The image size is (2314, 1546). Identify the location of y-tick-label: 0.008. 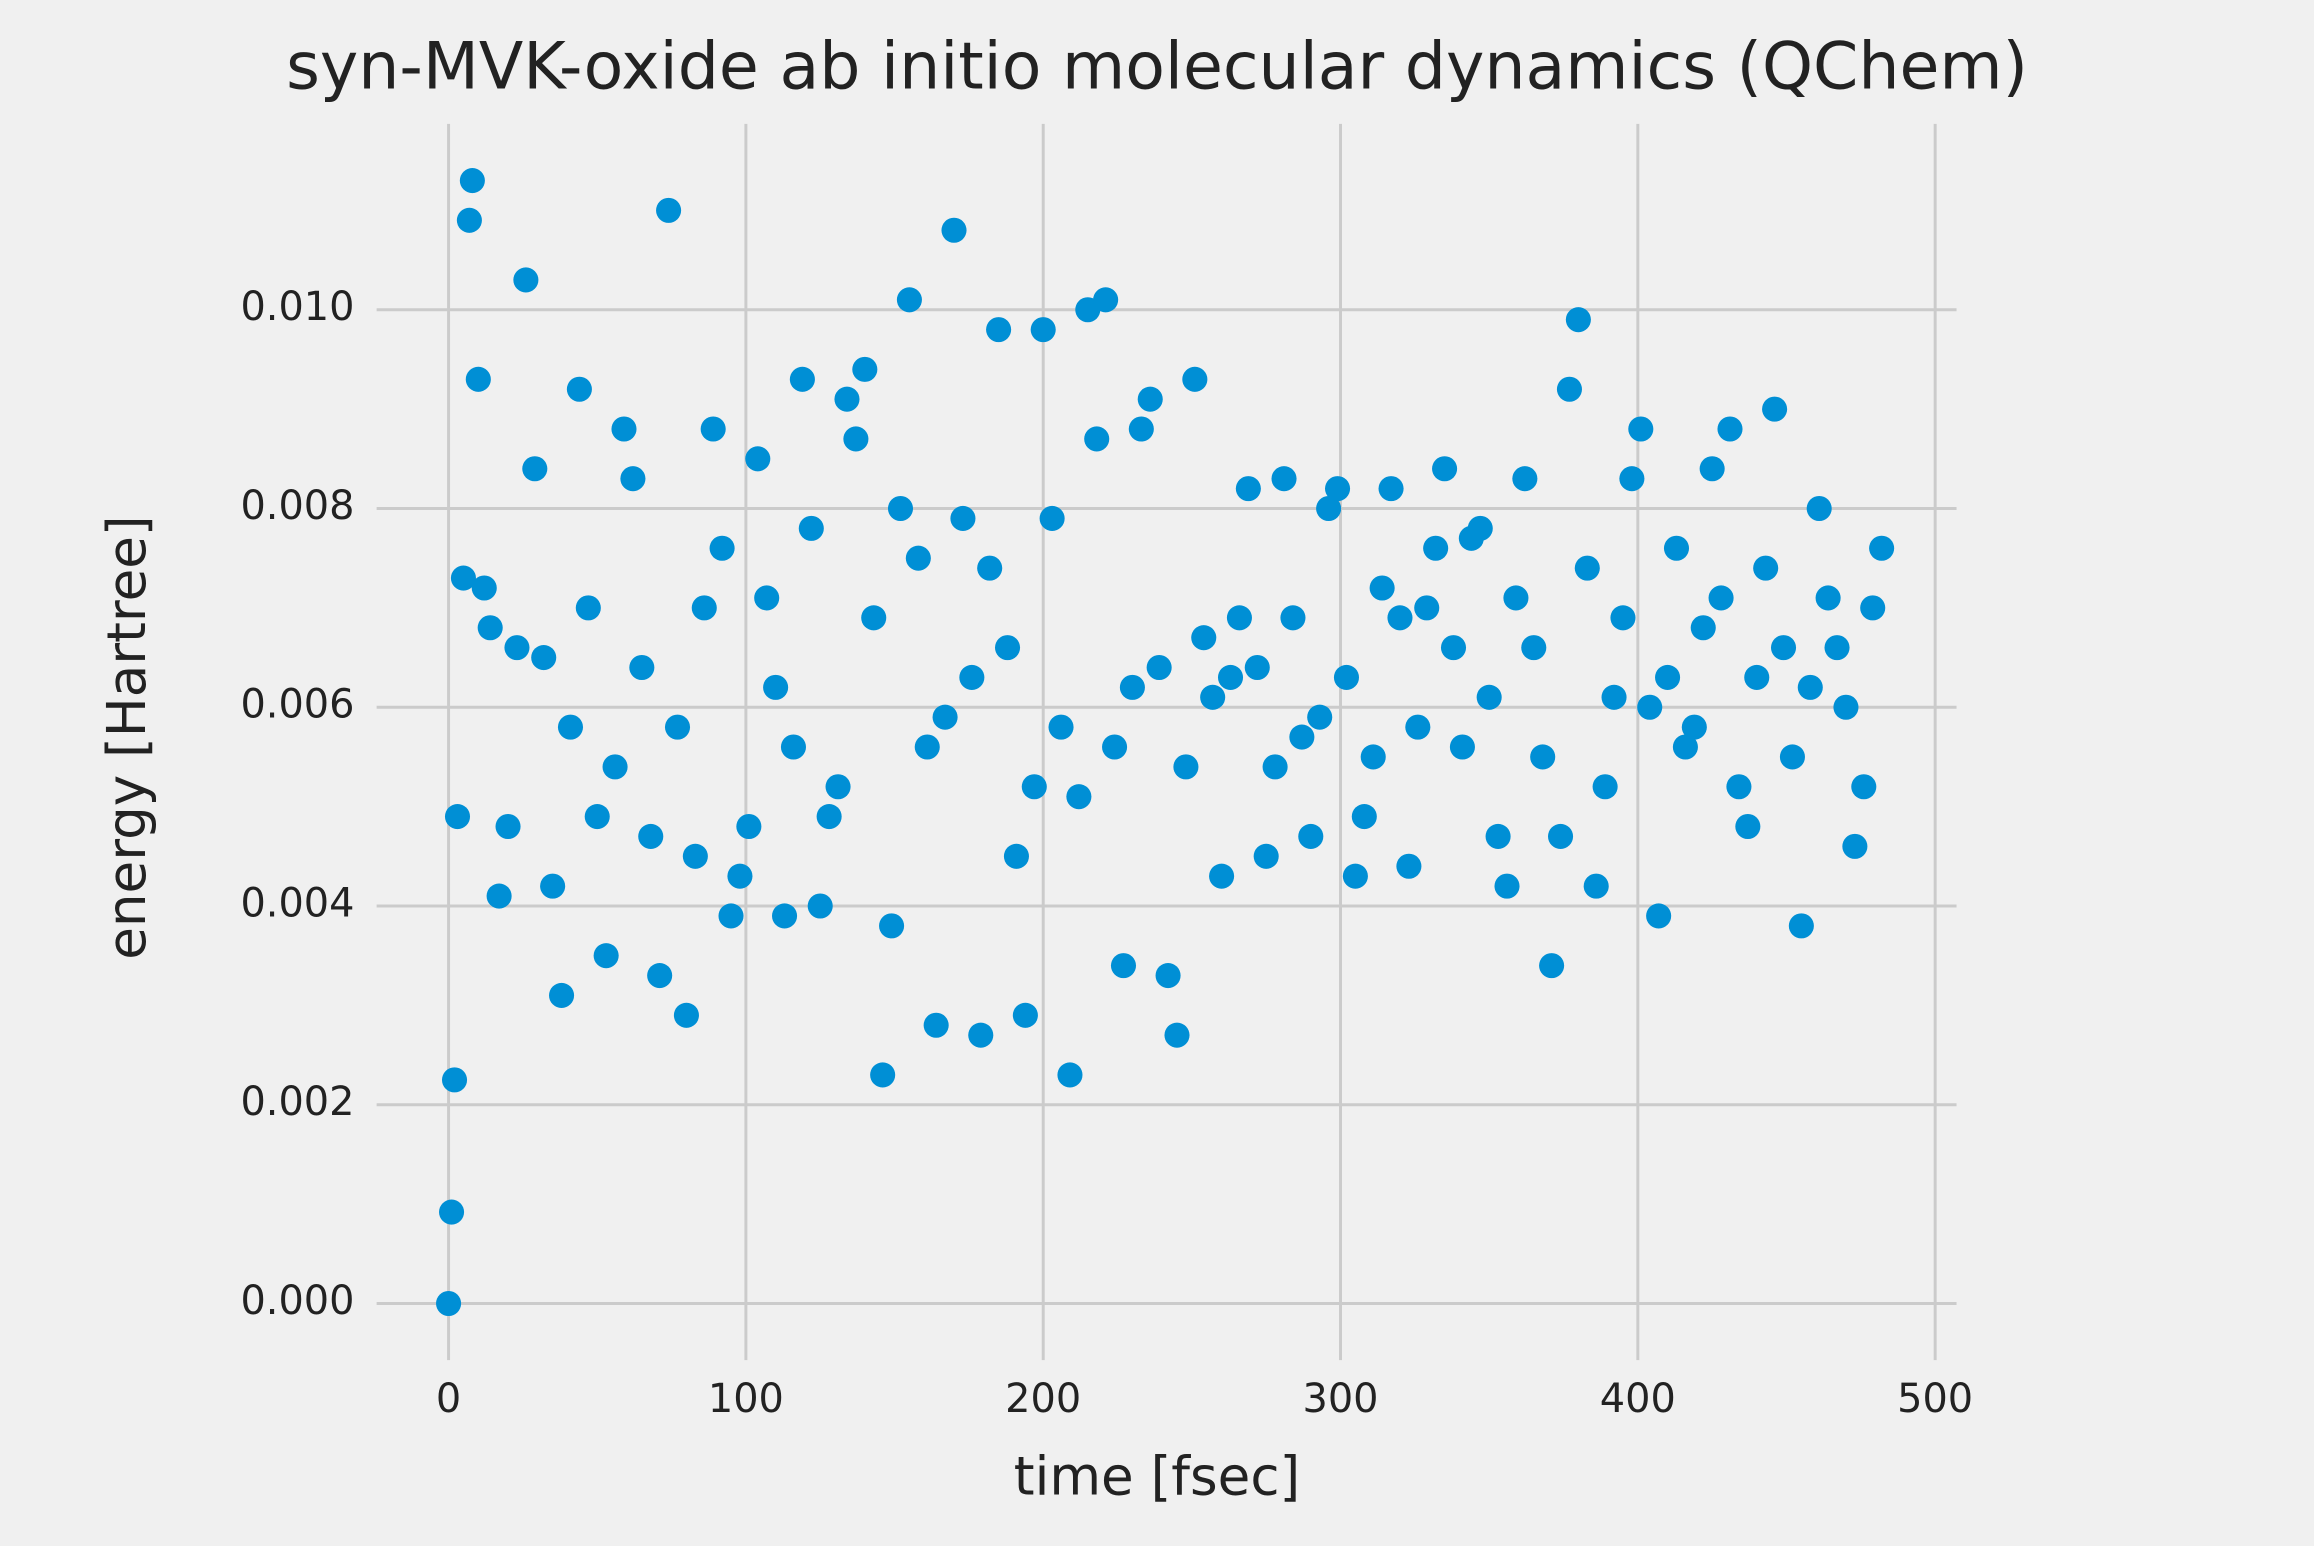
(297, 506).